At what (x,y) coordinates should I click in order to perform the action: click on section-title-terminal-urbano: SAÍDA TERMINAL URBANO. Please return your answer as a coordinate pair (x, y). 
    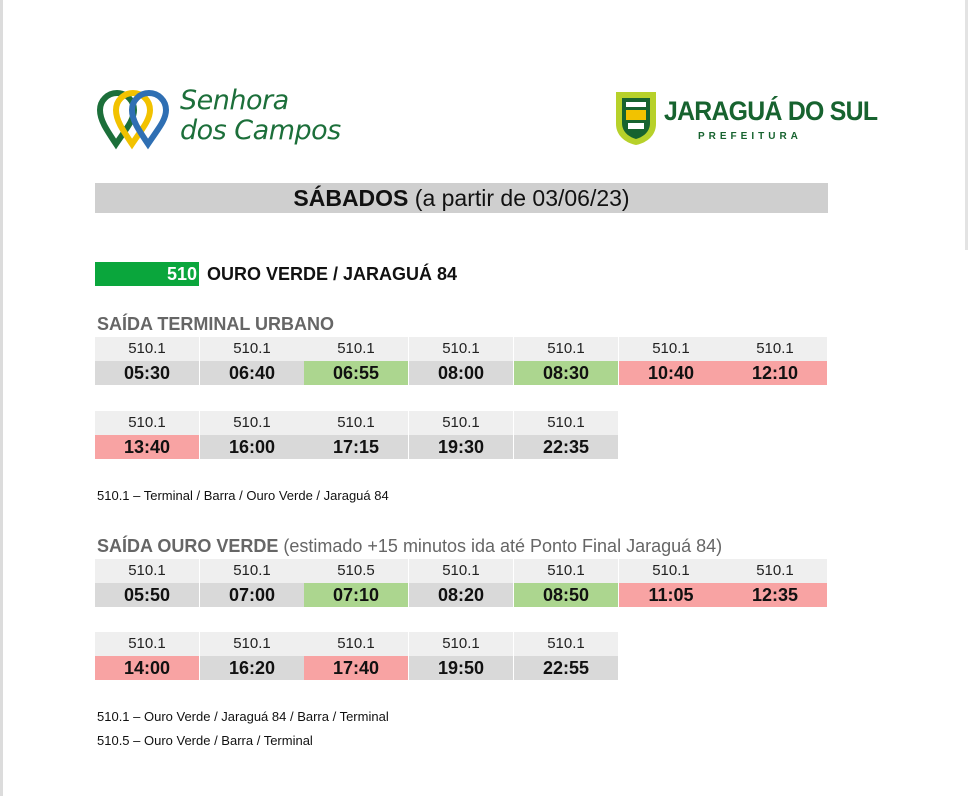
    Looking at the image, I should click on (215, 324).